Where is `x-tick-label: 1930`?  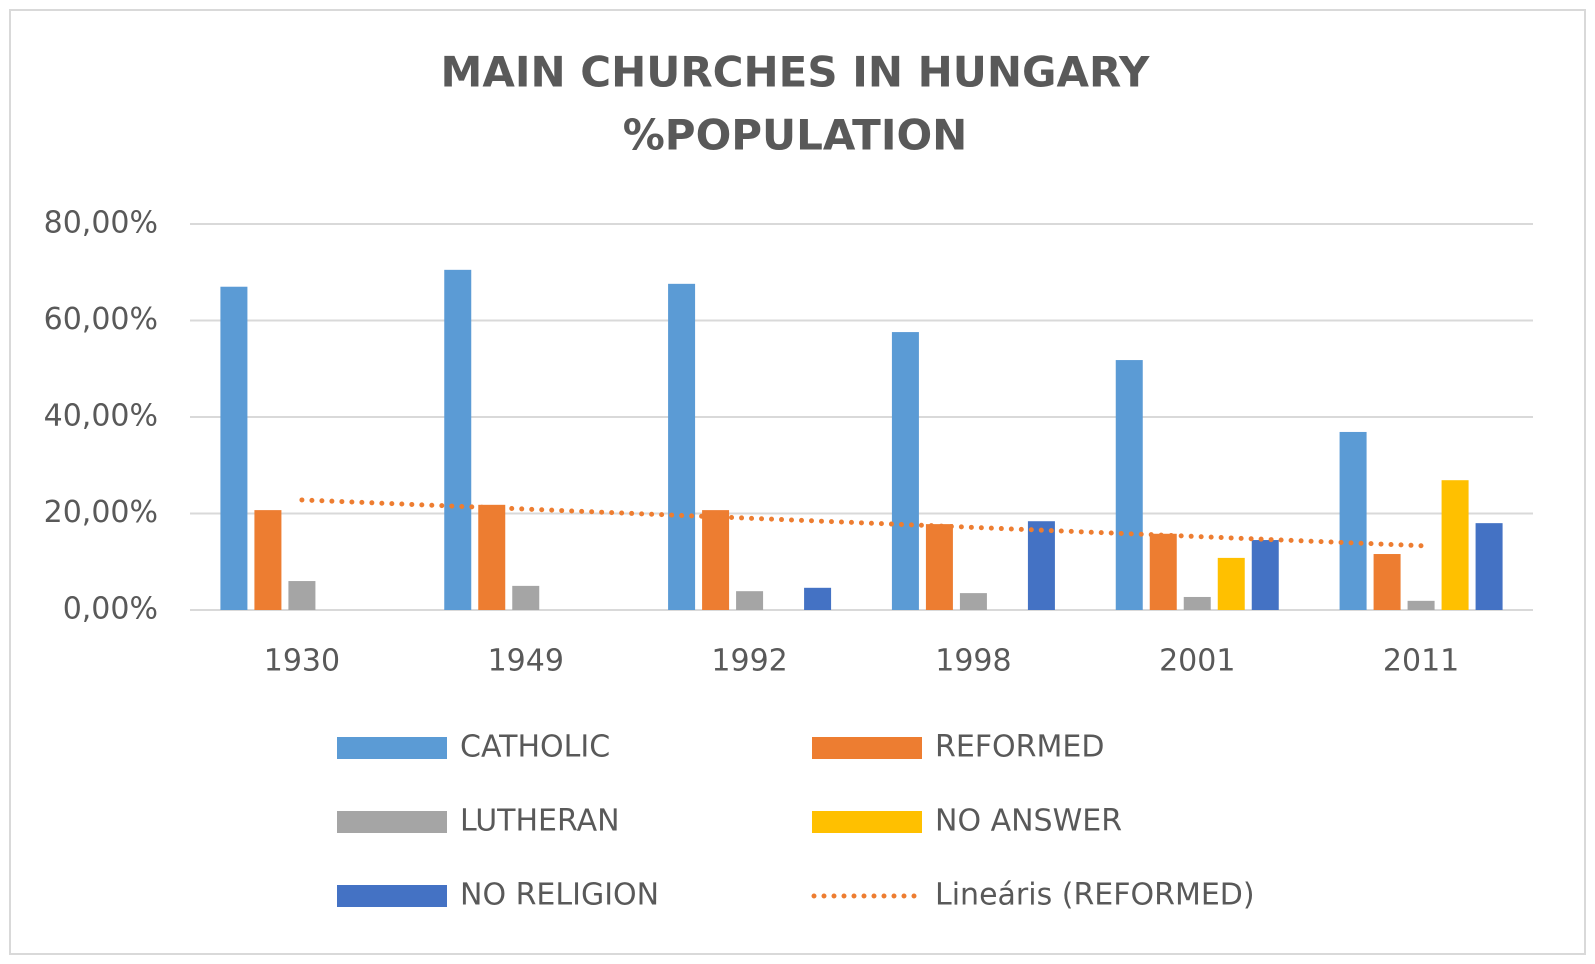 x-tick-label: 1930 is located at coordinates (302, 661).